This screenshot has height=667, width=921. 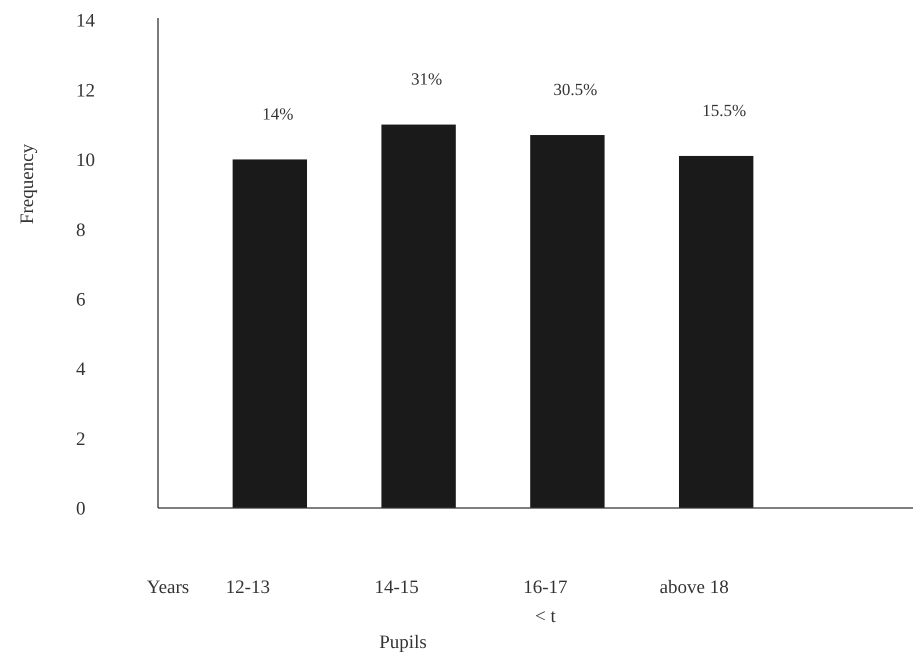 I want to click on text: Years, so click(x=168, y=587).